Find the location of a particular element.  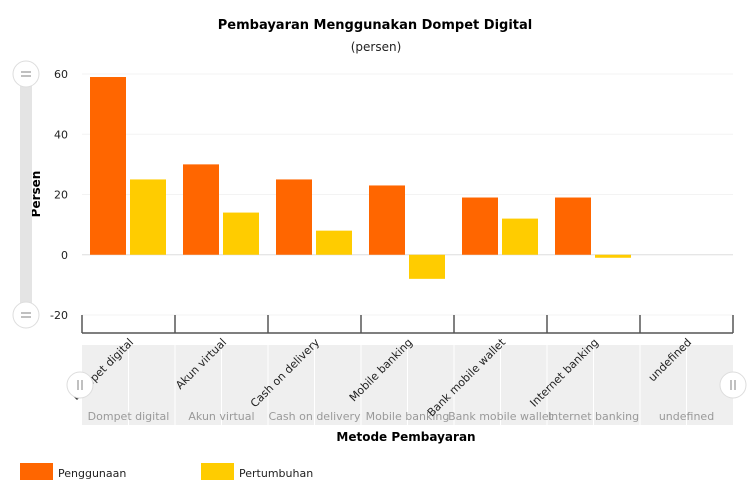

scrollbar-handle-top is located at coordinates (26, 74).